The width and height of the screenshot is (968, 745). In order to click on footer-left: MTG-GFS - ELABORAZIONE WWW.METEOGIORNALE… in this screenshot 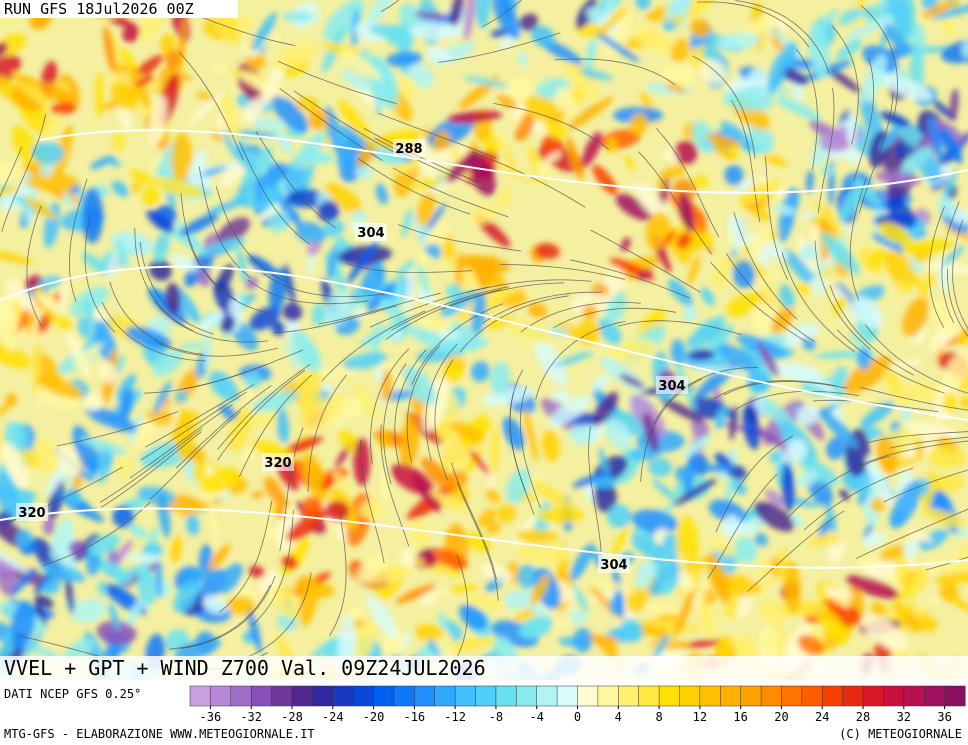, I will do `click(159, 734)`.